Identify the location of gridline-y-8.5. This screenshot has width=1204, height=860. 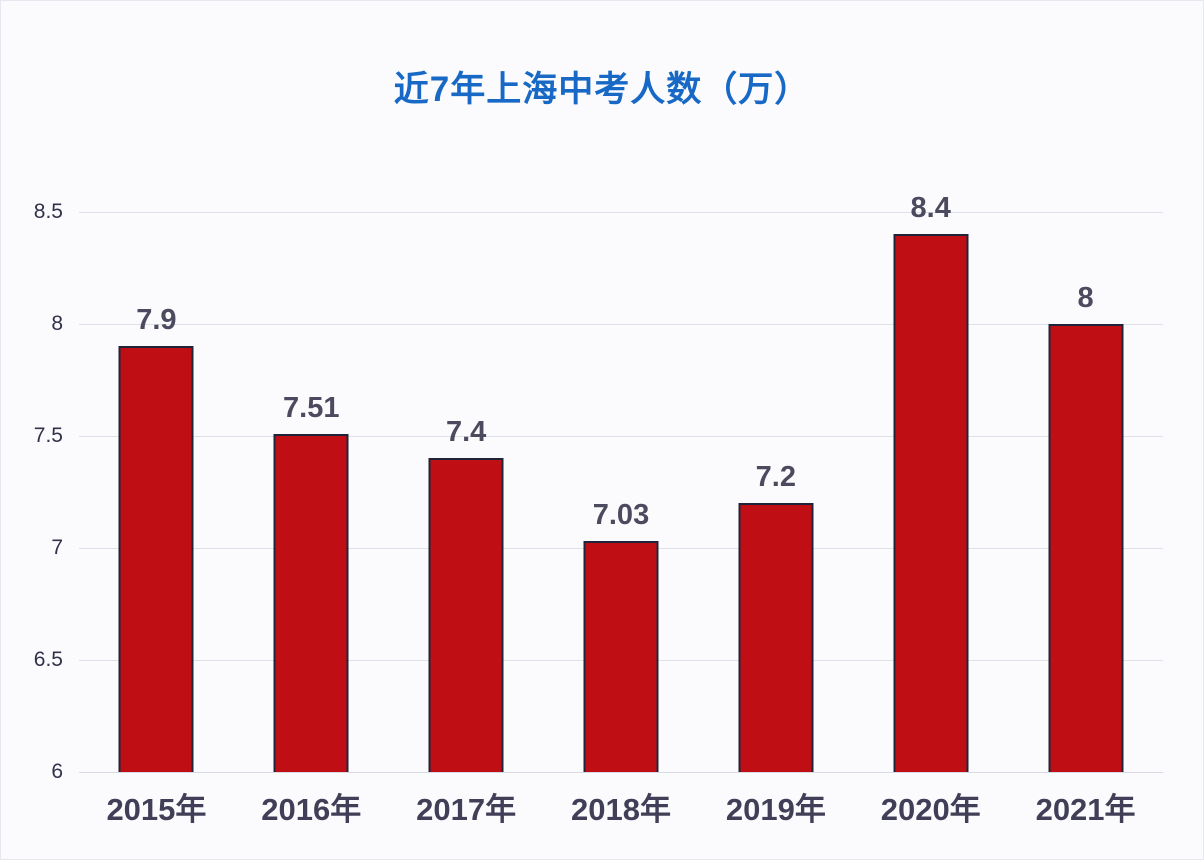
(621, 212).